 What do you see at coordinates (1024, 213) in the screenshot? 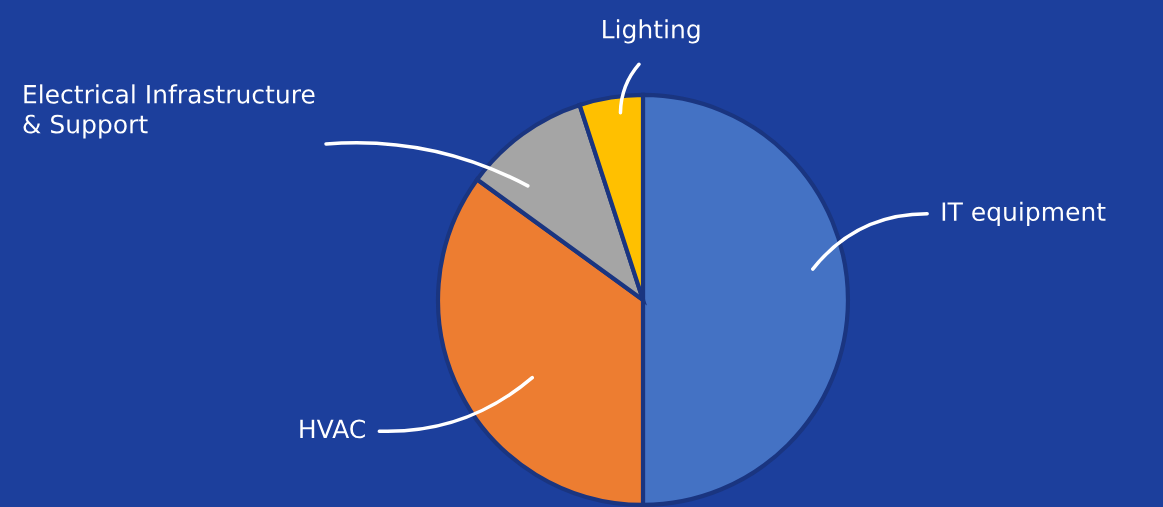
I see `slice-label: IT equipment` at bounding box center [1024, 213].